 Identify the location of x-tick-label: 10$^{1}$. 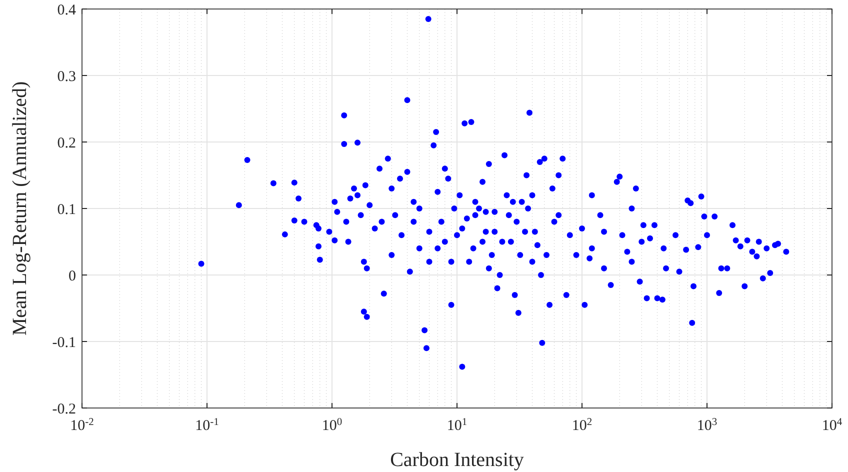
(457, 425).